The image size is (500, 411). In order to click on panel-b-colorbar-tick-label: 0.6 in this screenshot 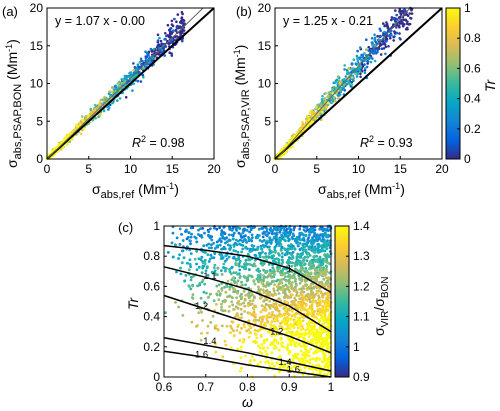, I will do `click(472, 68)`.